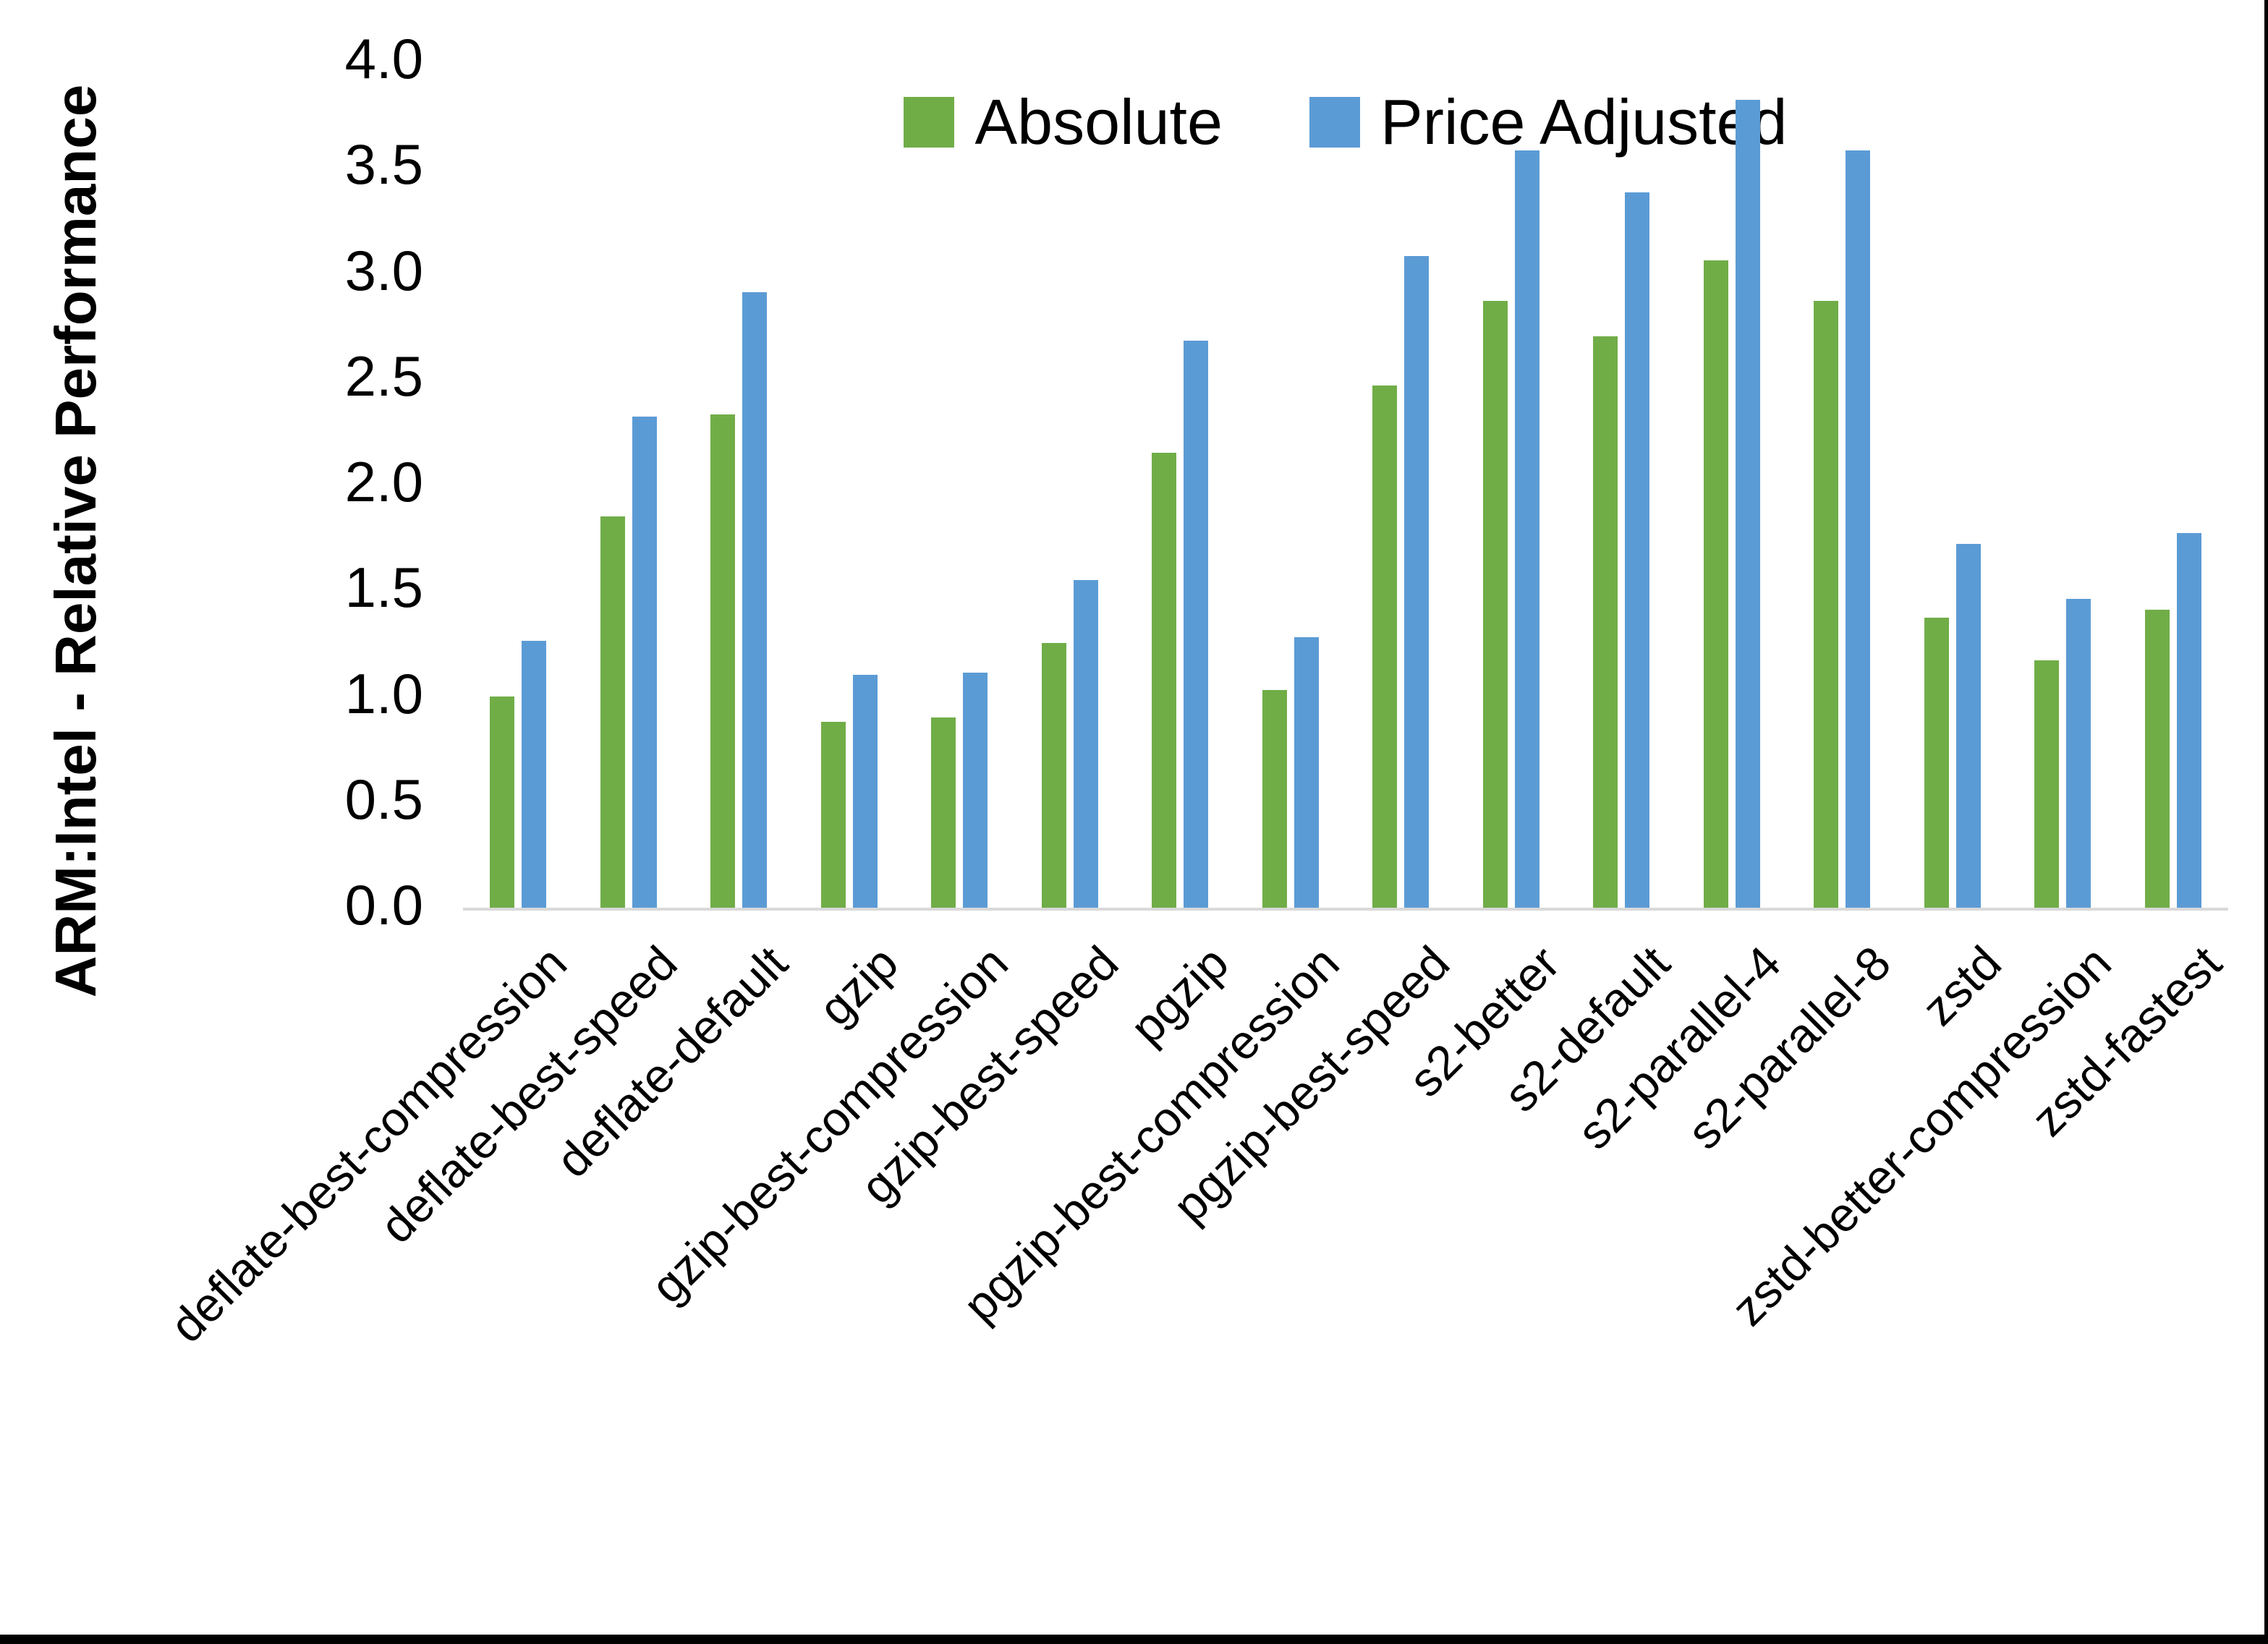  Describe the element at coordinates (929, 122) in the screenshot. I see `legend-swatch-absolute` at that location.